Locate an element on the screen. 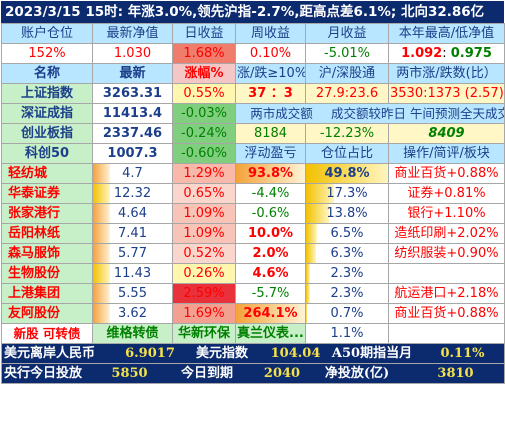 The height and width of the screenshot is (423, 505). pboc-line: 央行今日投放 5850 今日到期 2040 净投放(亿) 3810 is located at coordinates (253, 373).